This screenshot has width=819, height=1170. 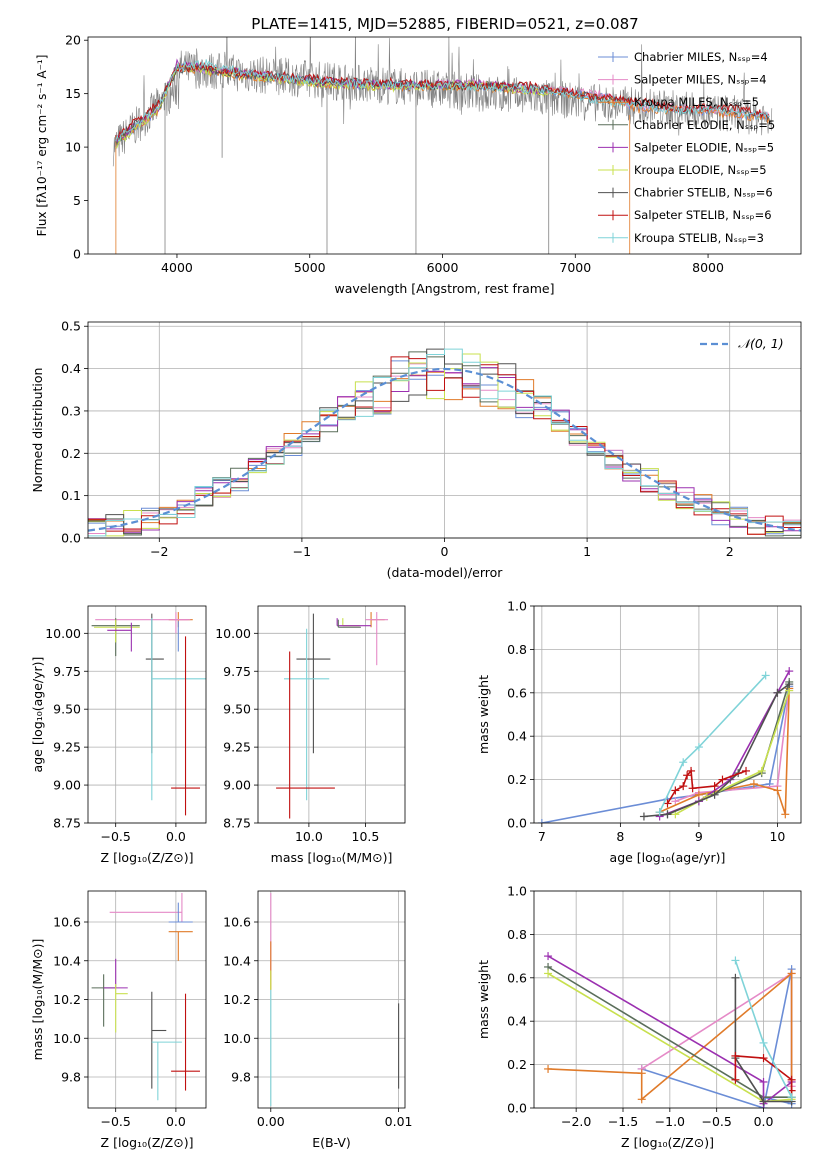 What do you see at coordinates (483, 999) in the screenshot?
I see `y-axis-label: mass weight` at bounding box center [483, 999].